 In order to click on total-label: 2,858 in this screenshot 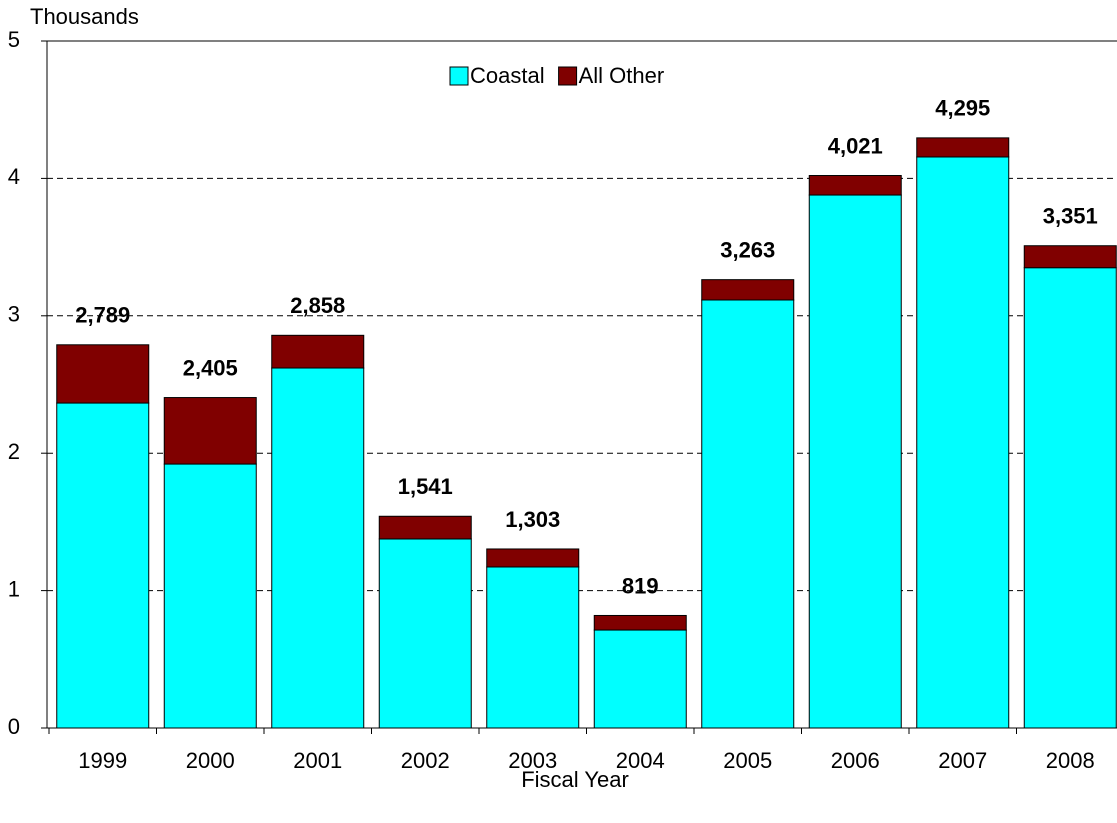, I will do `click(317, 305)`.